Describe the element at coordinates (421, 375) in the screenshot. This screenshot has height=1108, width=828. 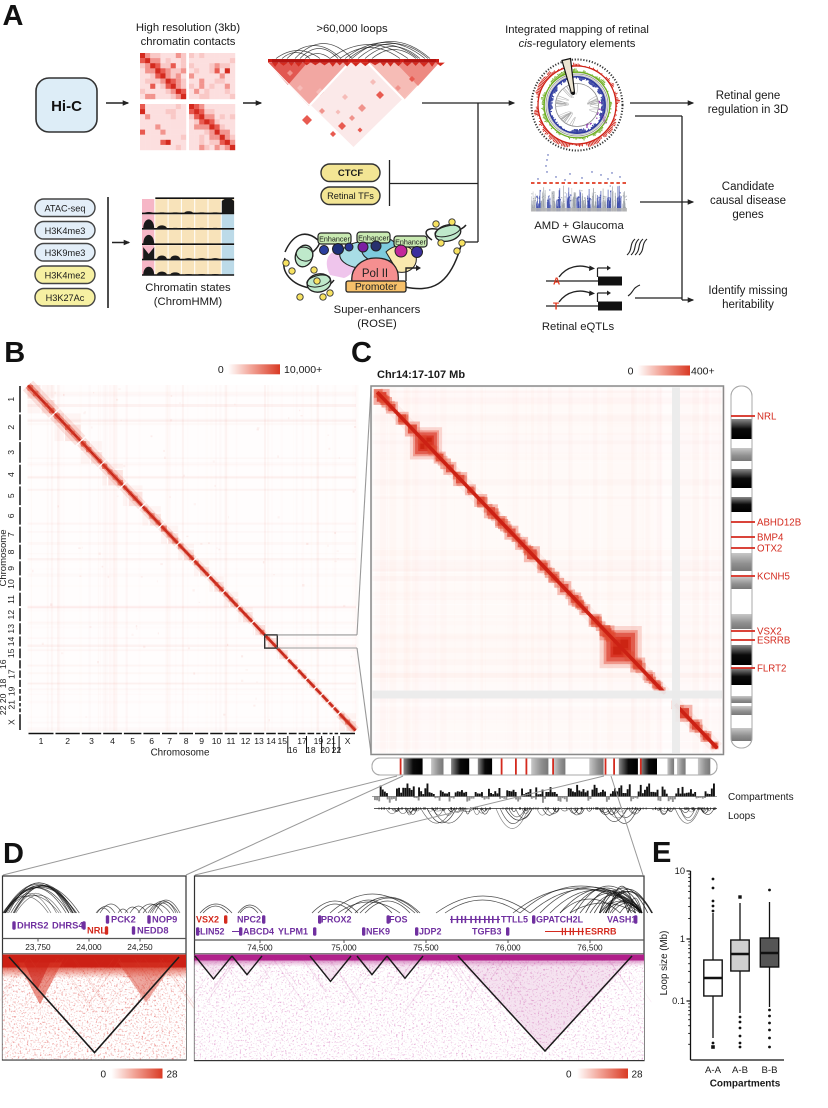
I see `svg-text: Chr14:17-107 Mb` at that location.